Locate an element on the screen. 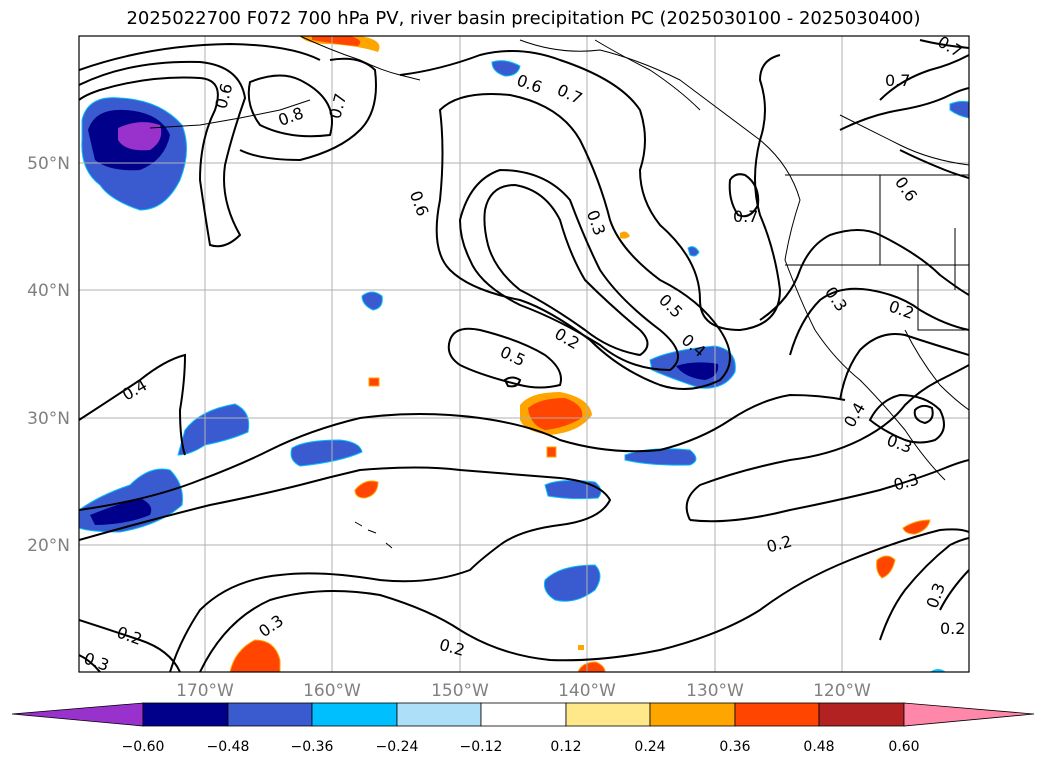  lon-label-170w: 170°W is located at coordinates (205, 691).